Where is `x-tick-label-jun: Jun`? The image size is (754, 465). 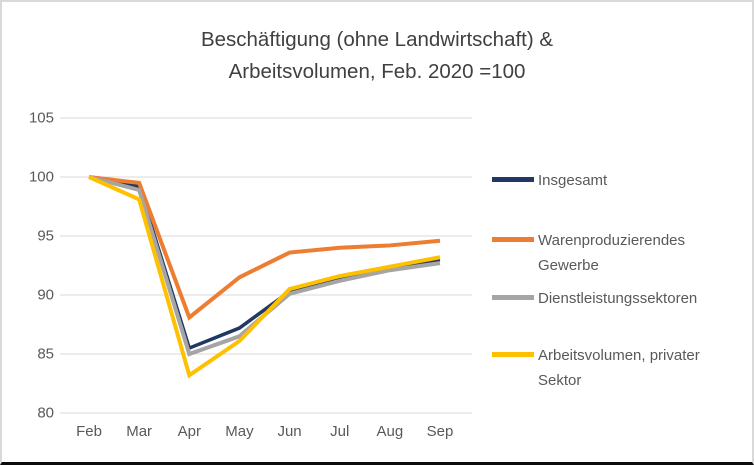
x-tick-label-jun: Jun is located at coordinates (289, 431).